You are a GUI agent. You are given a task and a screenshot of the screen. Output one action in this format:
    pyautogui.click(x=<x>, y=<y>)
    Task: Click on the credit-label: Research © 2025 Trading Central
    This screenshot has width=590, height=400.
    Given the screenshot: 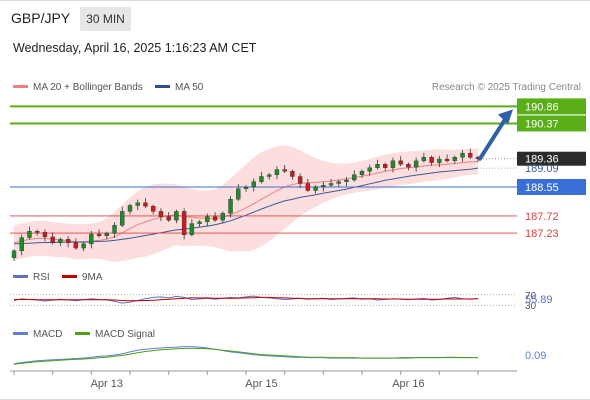 What is the action you would take?
    pyautogui.click(x=506, y=87)
    